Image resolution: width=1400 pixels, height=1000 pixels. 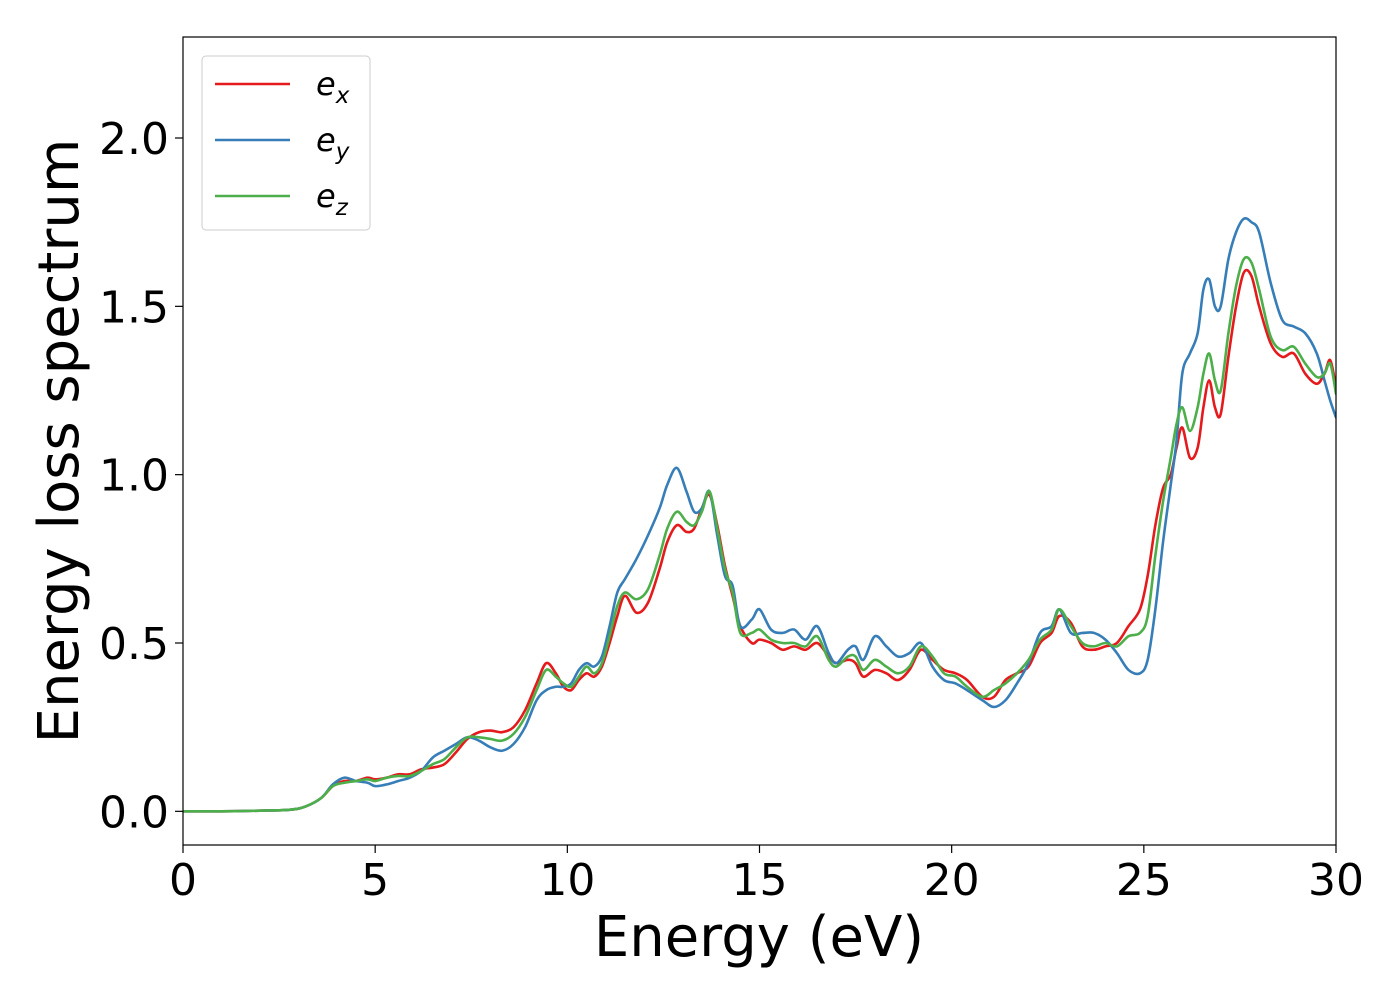 I want to click on x-tick-label: 0, so click(x=183, y=880).